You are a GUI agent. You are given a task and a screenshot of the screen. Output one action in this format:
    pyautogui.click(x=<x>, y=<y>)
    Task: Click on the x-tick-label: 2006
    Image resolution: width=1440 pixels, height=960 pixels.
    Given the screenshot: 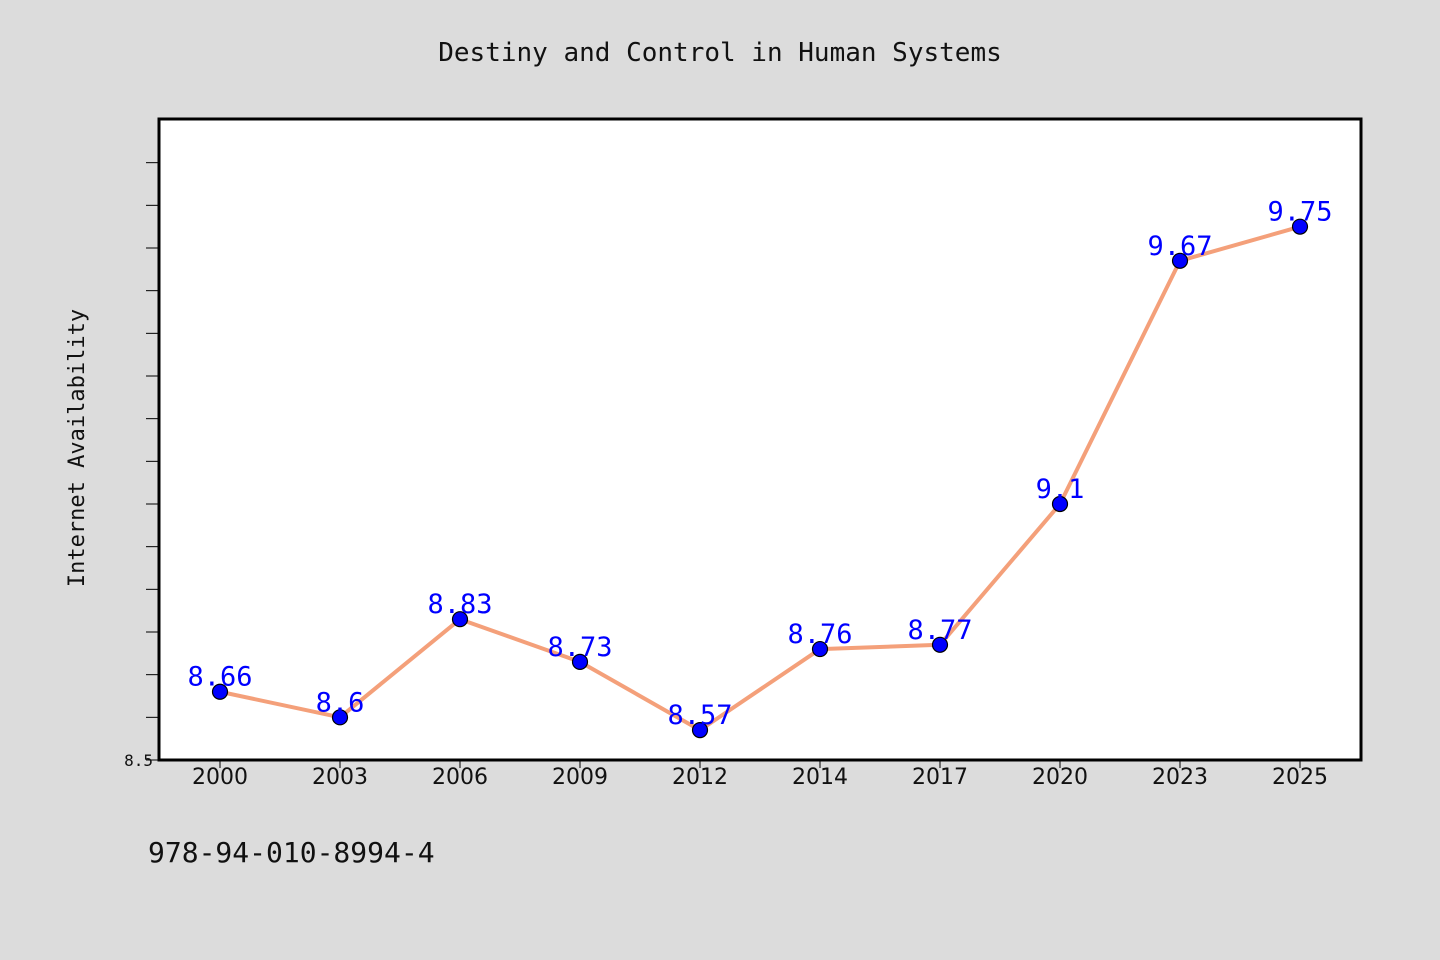 What is the action you would take?
    pyautogui.click(x=460, y=777)
    